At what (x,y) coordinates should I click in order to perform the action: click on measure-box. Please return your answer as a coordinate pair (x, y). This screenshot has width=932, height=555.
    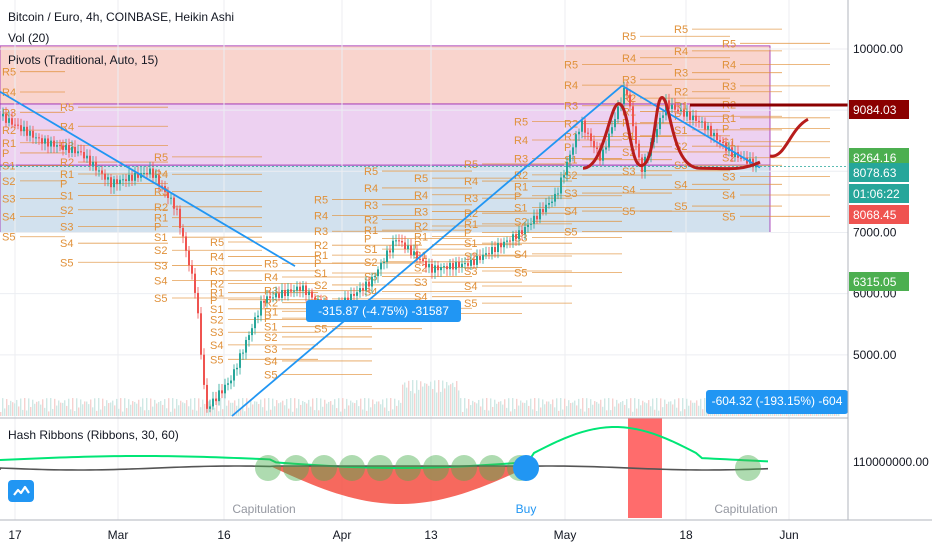
    Looking at the image, I should click on (383, 311).